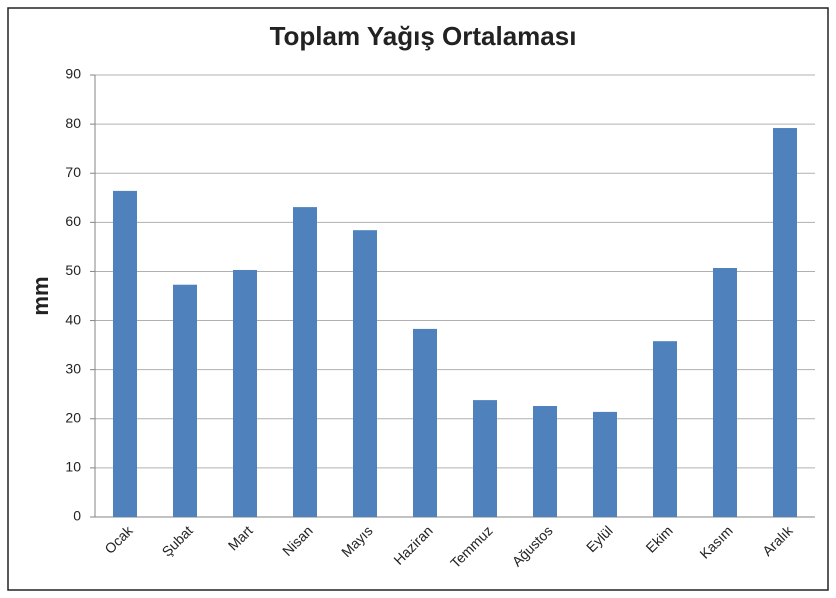 This screenshot has width=836, height=598. Describe the element at coordinates (423, 36) in the screenshot. I see `chart-title: Toplam Yağış Ortalaması` at that location.